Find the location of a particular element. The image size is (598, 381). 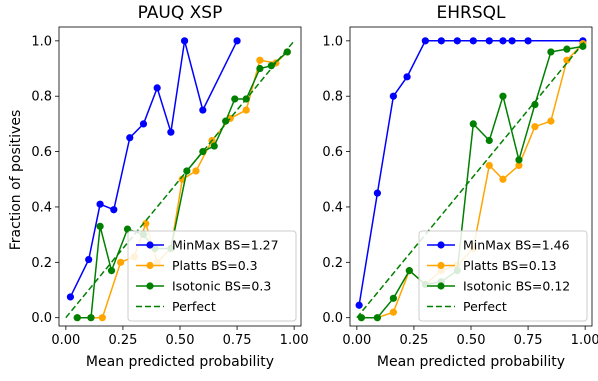

chart-1-legend-label-platts-bs-0-13: Platts BS=0.13 is located at coordinates (510, 265).